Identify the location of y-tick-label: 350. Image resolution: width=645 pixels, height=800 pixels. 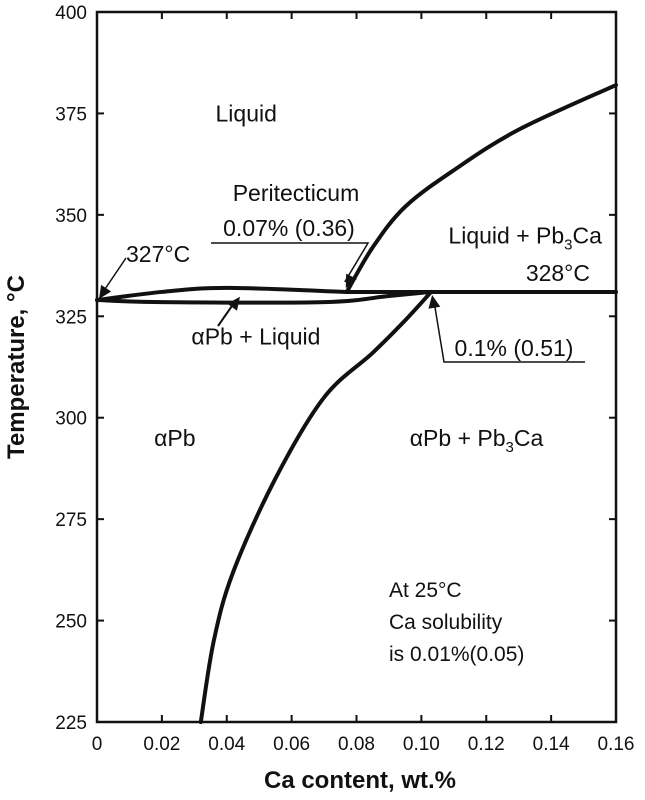
(71, 216).